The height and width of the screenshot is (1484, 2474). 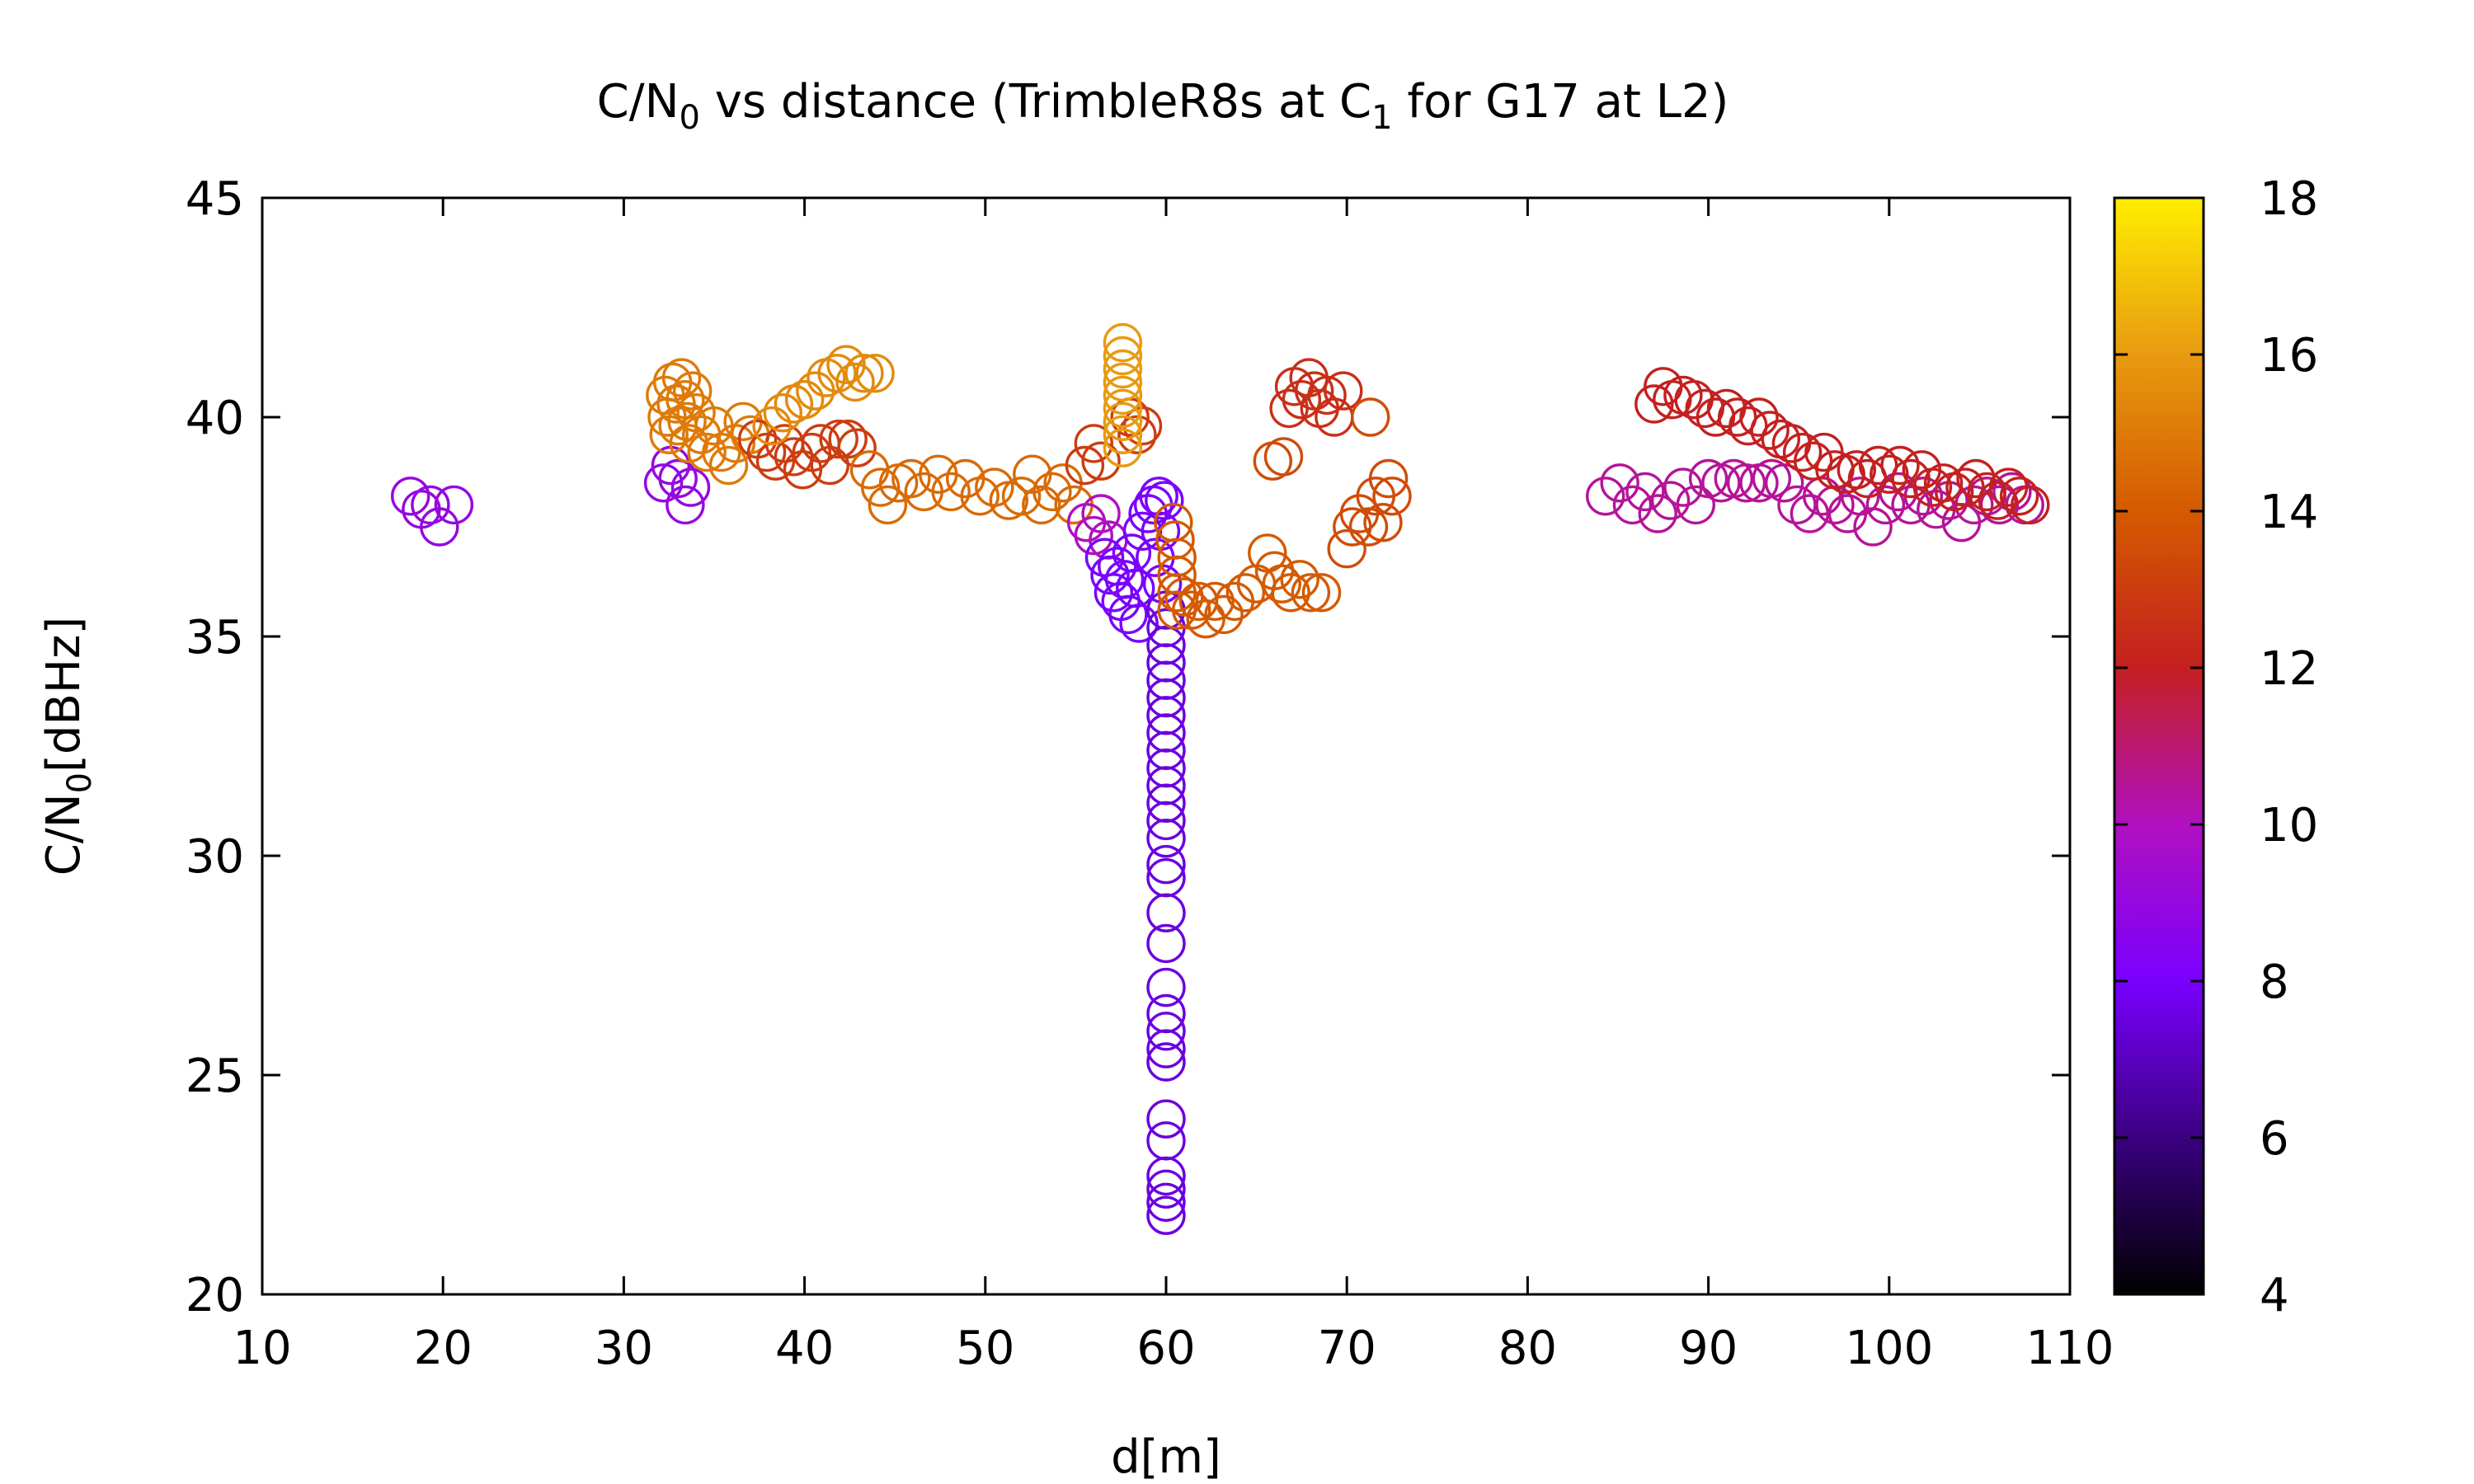 What do you see at coordinates (2274, 983) in the screenshot?
I see `colorbar-tick-label: 8` at bounding box center [2274, 983].